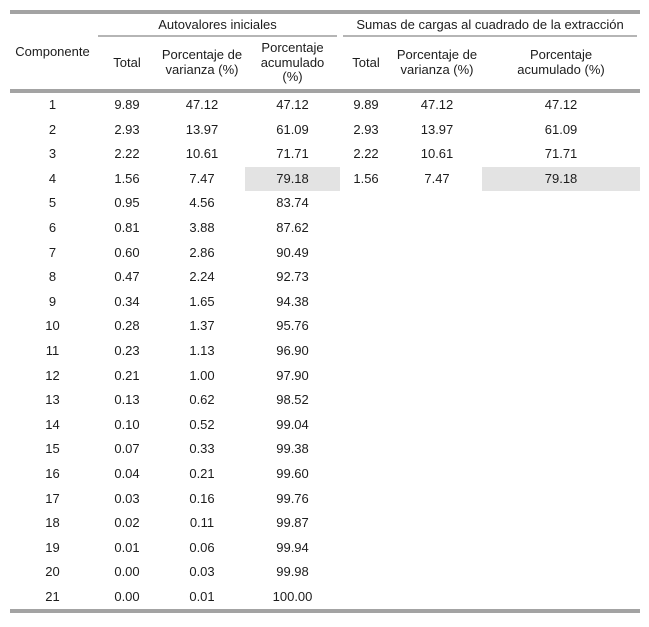  What do you see at coordinates (52, 301) in the screenshot?
I see `cell-componente: 9` at bounding box center [52, 301].